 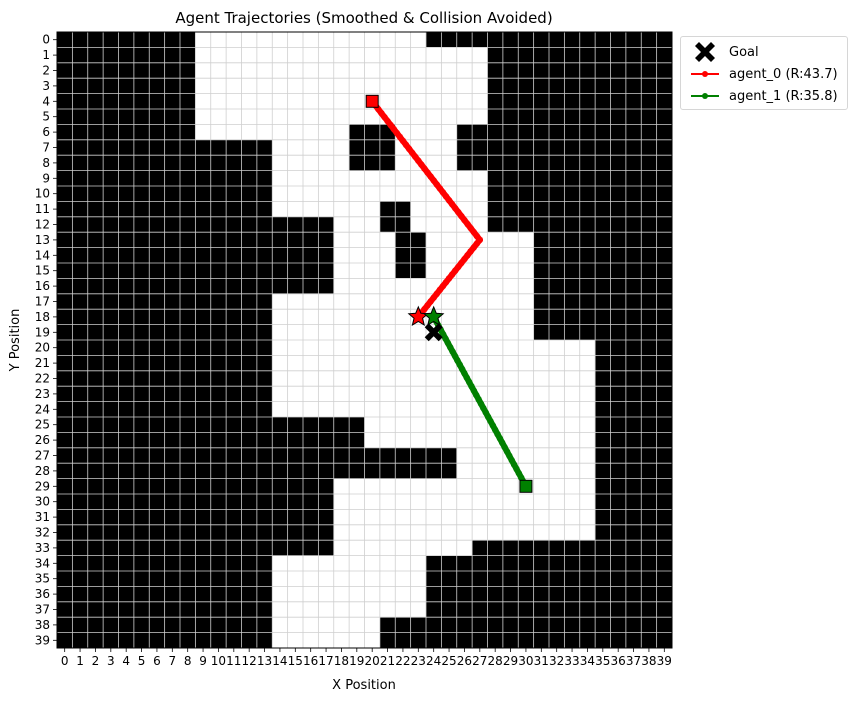 I want to click on x-tick-label: 2, so click(x=96, y=661).